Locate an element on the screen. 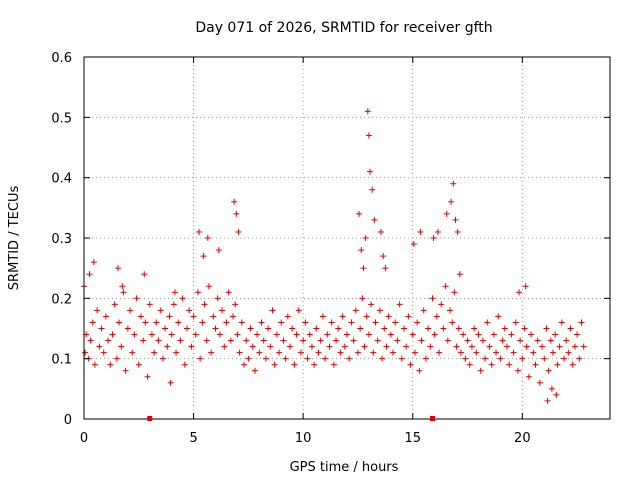  y-tick-label: 0 is located at coordinates (68, 420).